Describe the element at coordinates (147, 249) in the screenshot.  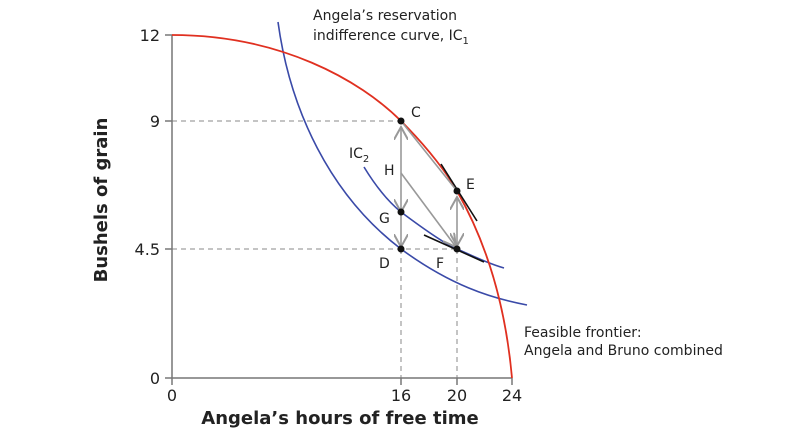
I see `y-tick-label-45: 4.5` at that location.